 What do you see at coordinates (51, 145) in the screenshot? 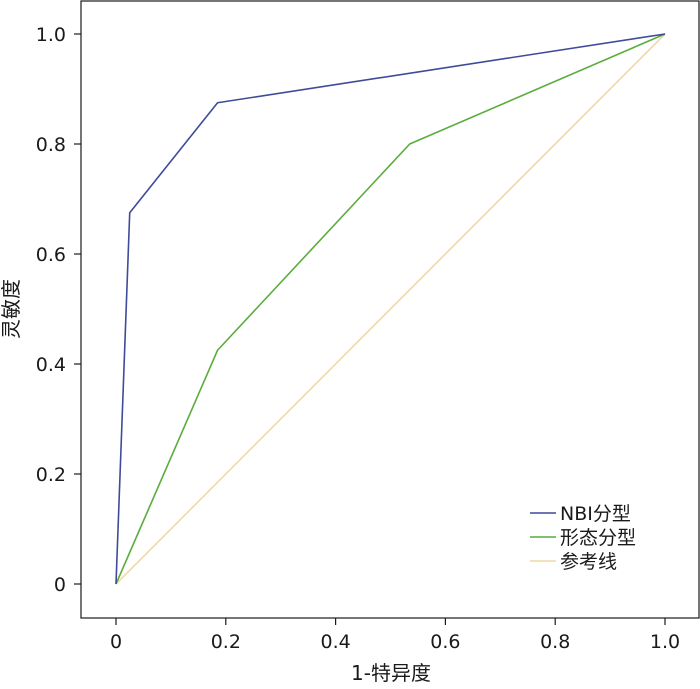
I see `y-tick-label: 0.8` at bounding box center [51, 145].